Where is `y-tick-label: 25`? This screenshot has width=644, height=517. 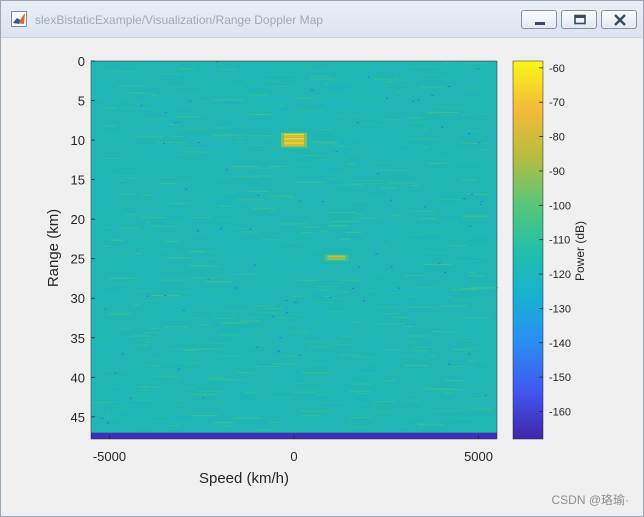
y-tick-label: 25 is located at coordinates (78, 259).